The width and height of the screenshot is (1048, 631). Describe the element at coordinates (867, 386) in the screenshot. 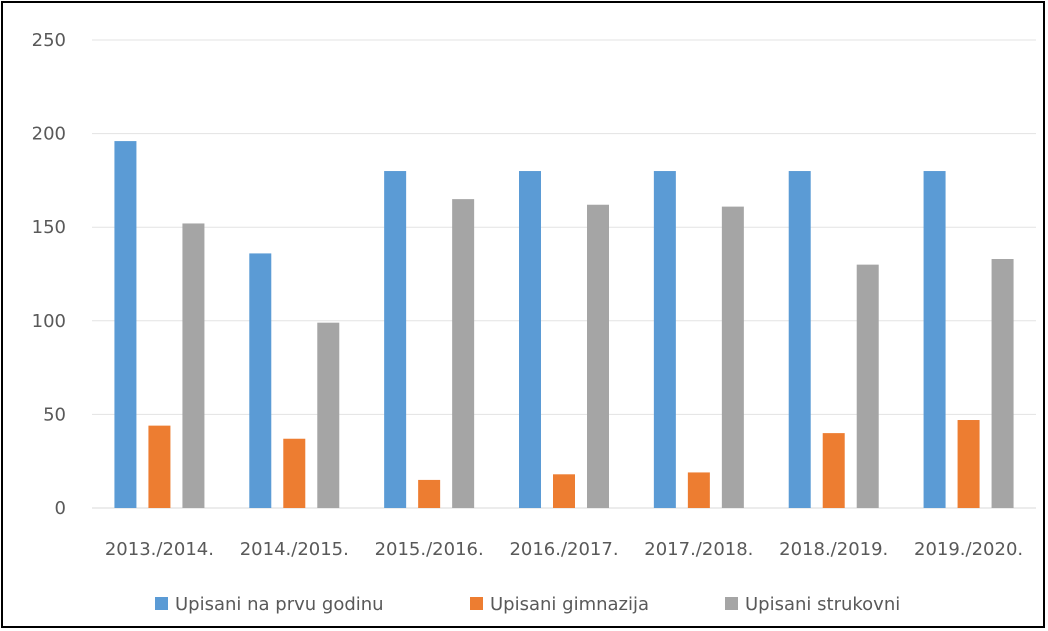

I see `bar-upisani-strukovni-2018./2019.` at that location.